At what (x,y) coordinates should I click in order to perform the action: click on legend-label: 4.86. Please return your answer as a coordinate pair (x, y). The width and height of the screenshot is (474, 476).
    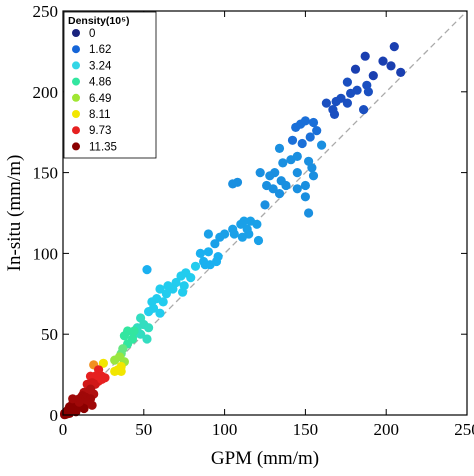
    Looking at the image, I should click on (100, 83).